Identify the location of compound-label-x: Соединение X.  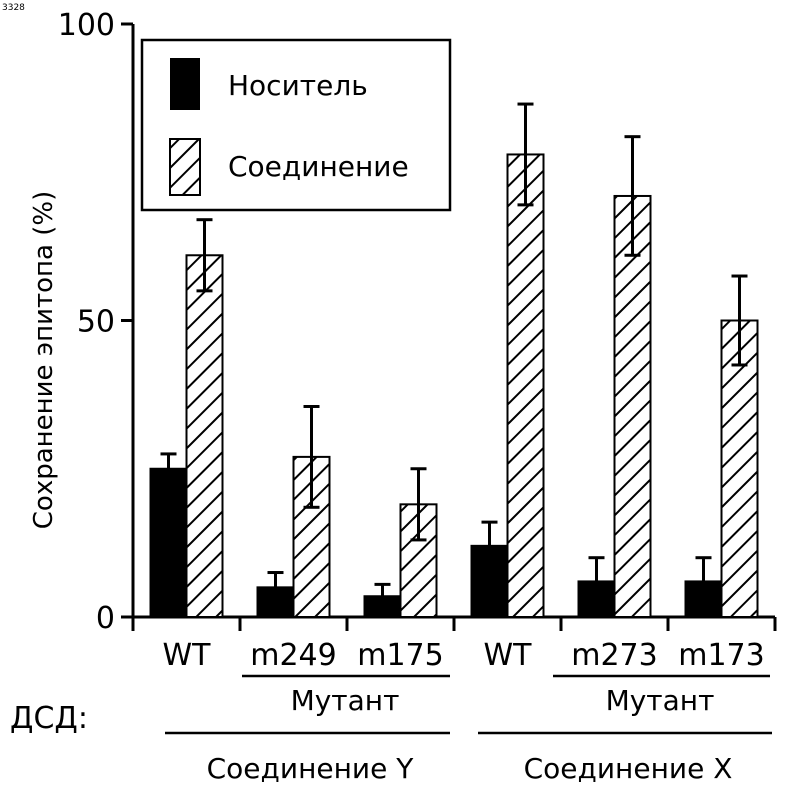
(628, 768).